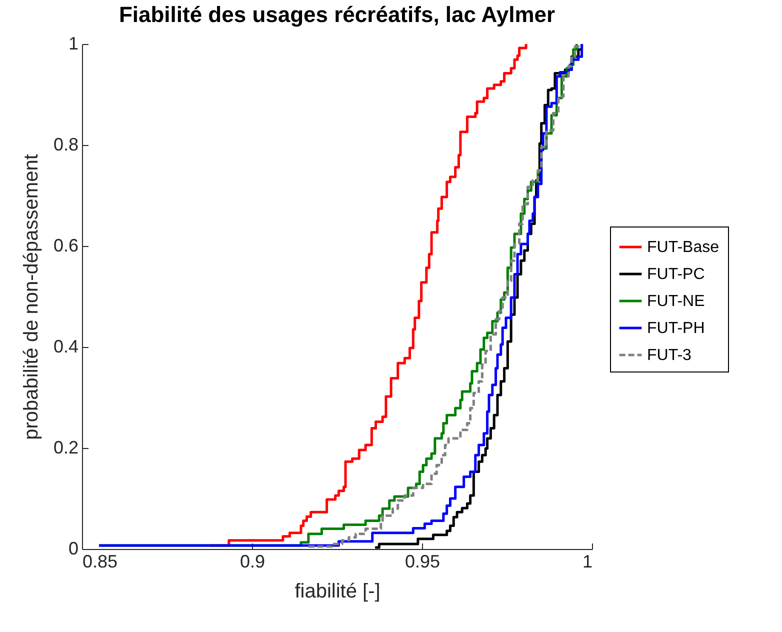 The image size is (782, 632). Describe the element at coordinates (31, 297) in the screenshot. I see `y-axis-title: probabilité de non-dépassement` at that location.